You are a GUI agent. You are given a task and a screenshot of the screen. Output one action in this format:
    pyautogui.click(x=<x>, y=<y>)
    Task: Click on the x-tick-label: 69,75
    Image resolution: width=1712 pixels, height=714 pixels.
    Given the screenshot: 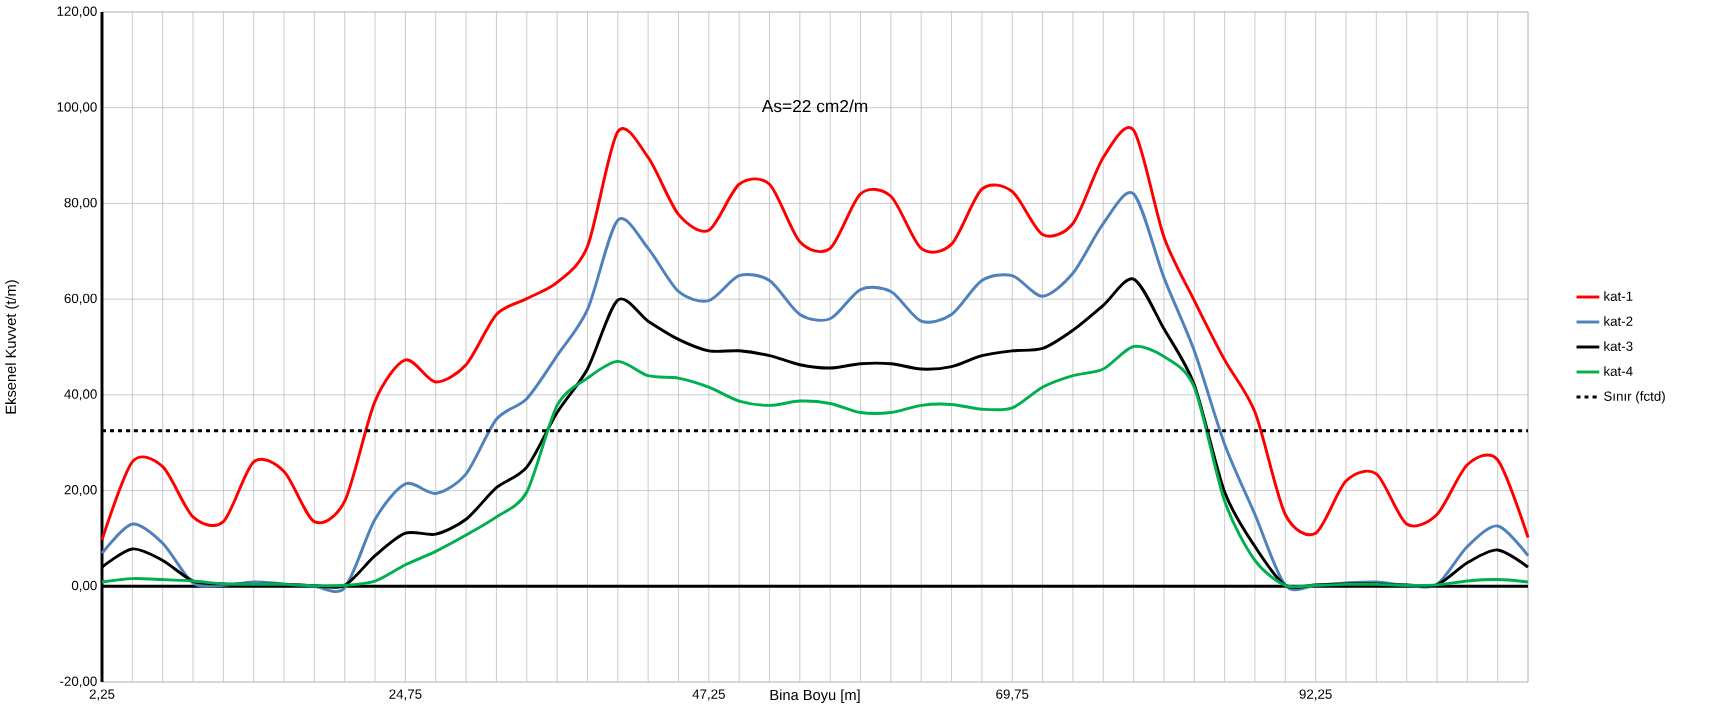 What is the action you would take?
    pyautogui.click(x=1012, y=695)
    